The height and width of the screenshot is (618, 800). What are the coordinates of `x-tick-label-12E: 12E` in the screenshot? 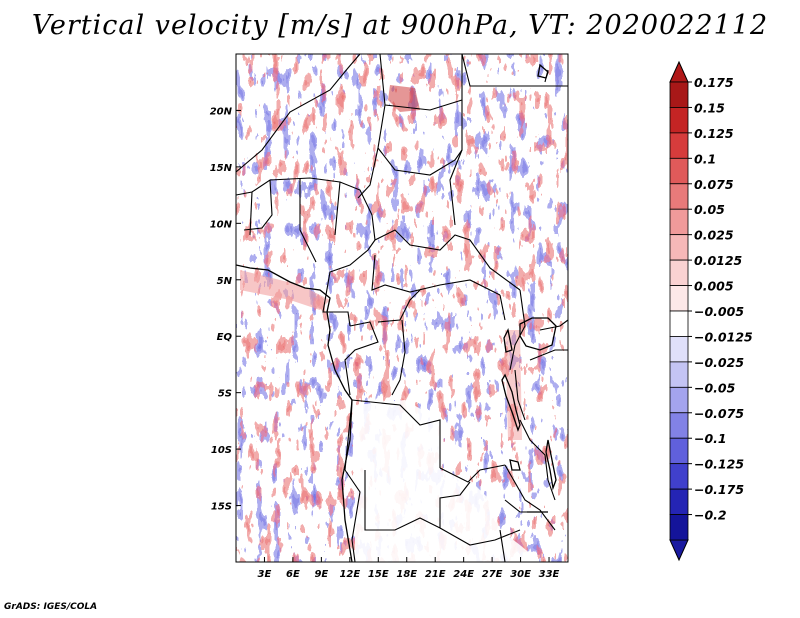 It's located at (349, 574).